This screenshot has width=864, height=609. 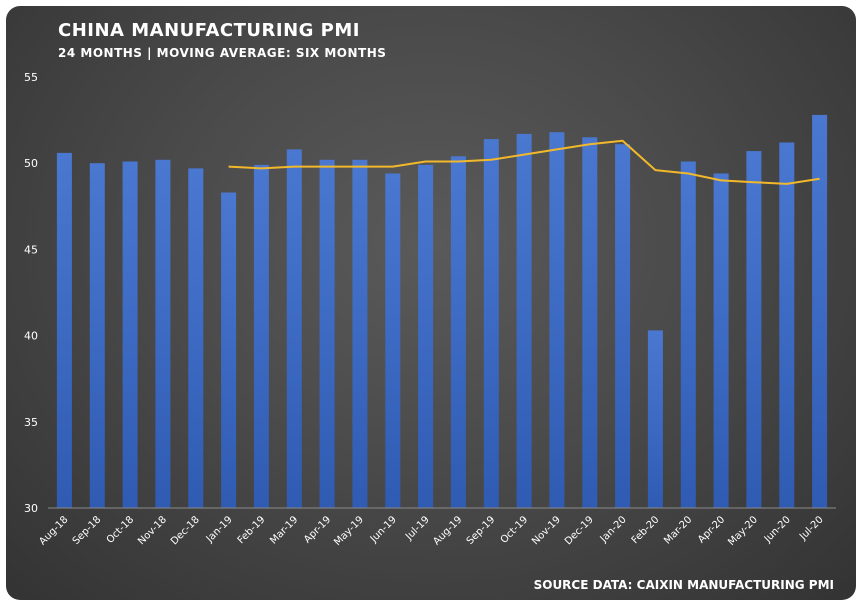 What do you see at coordinates (87, 530) in the screenshot?
I see `x-tick-label: Sep-18` at bounding box center [87, 530].